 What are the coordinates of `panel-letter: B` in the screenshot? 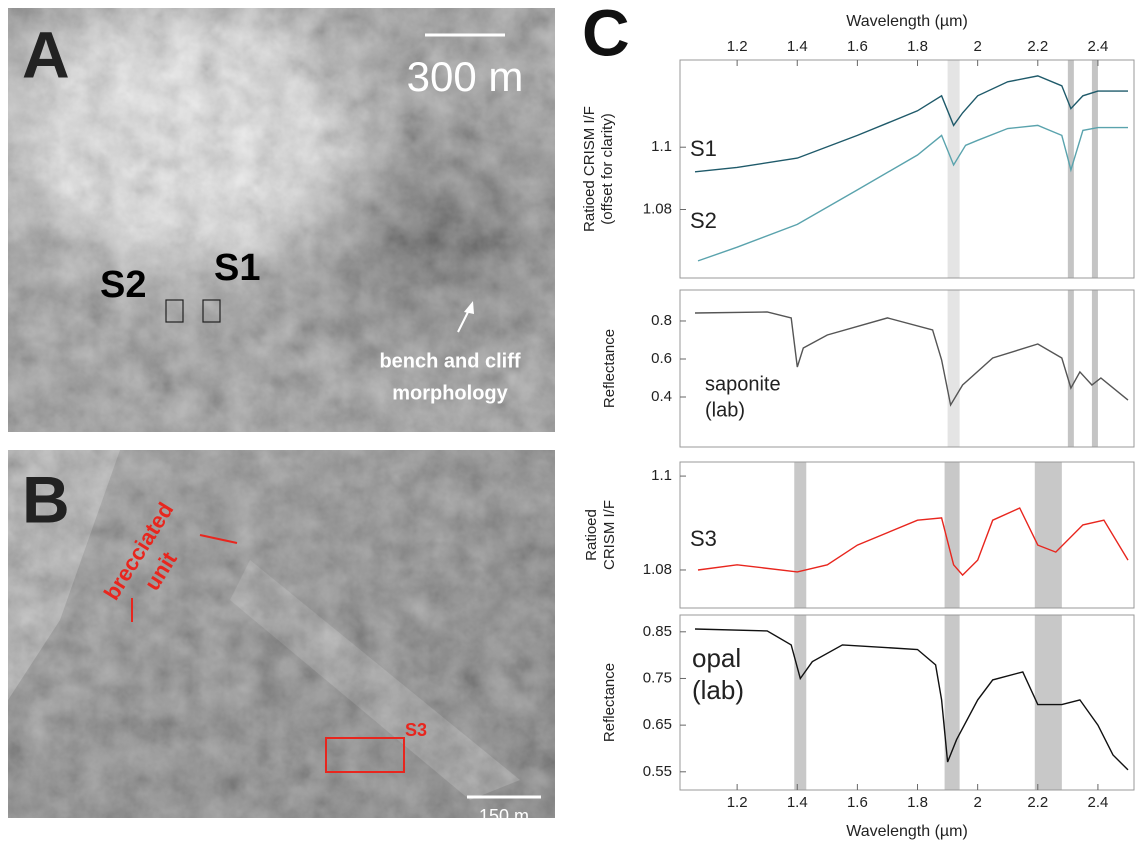 It's located at (46, 499).